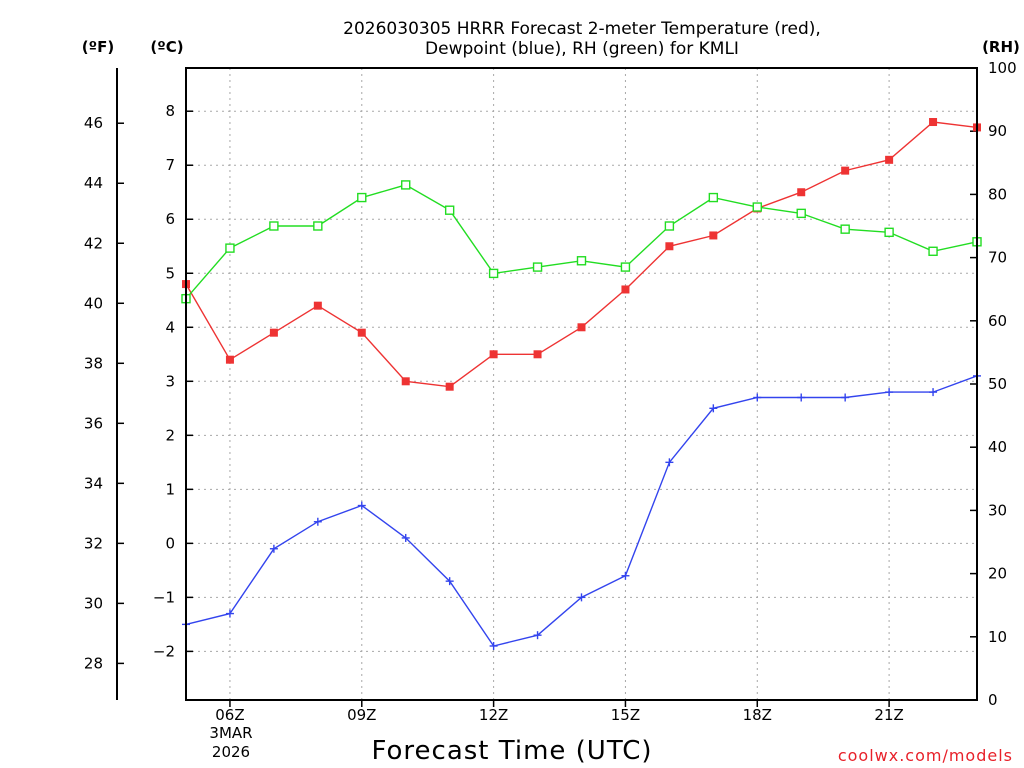 This screenshot has height=768, width=1024. I want to click on celsius-tick-label: 3, so click(170, 381).